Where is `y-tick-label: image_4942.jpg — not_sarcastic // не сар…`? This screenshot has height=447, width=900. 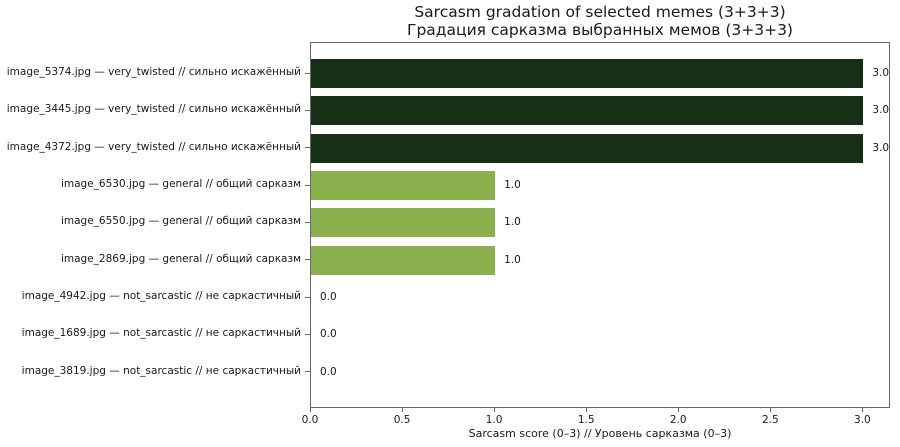
y-tick-label: image_4942.jpg — not_sarcastic // не сар… is located at coordinates (161, 296).